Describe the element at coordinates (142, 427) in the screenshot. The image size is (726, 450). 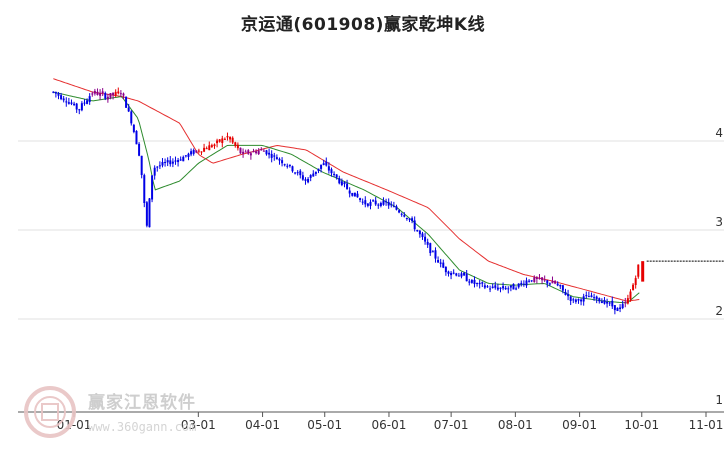
I see `watermark-url: www.360gann.com` at that location.